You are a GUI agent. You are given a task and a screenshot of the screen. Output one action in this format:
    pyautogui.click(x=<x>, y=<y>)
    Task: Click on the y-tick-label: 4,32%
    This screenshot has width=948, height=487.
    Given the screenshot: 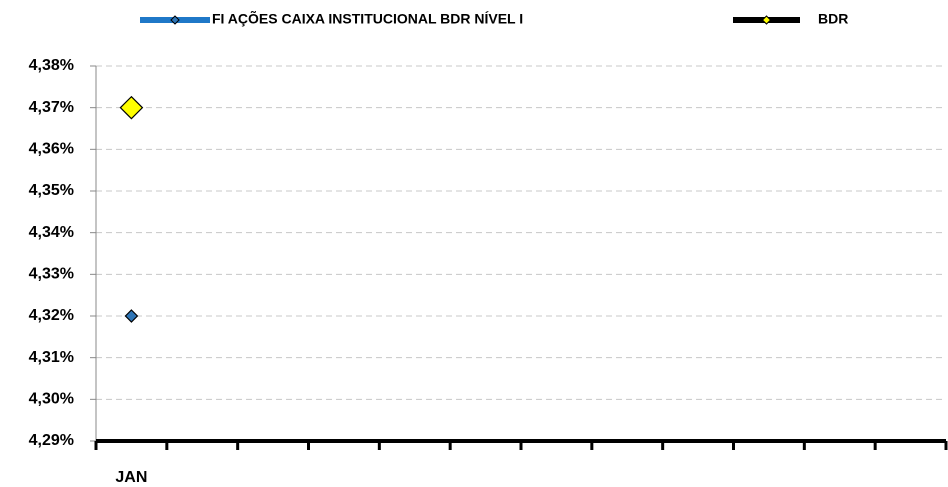 What is the action you would take?
    pyautogui.click(x=51, y=315)
    